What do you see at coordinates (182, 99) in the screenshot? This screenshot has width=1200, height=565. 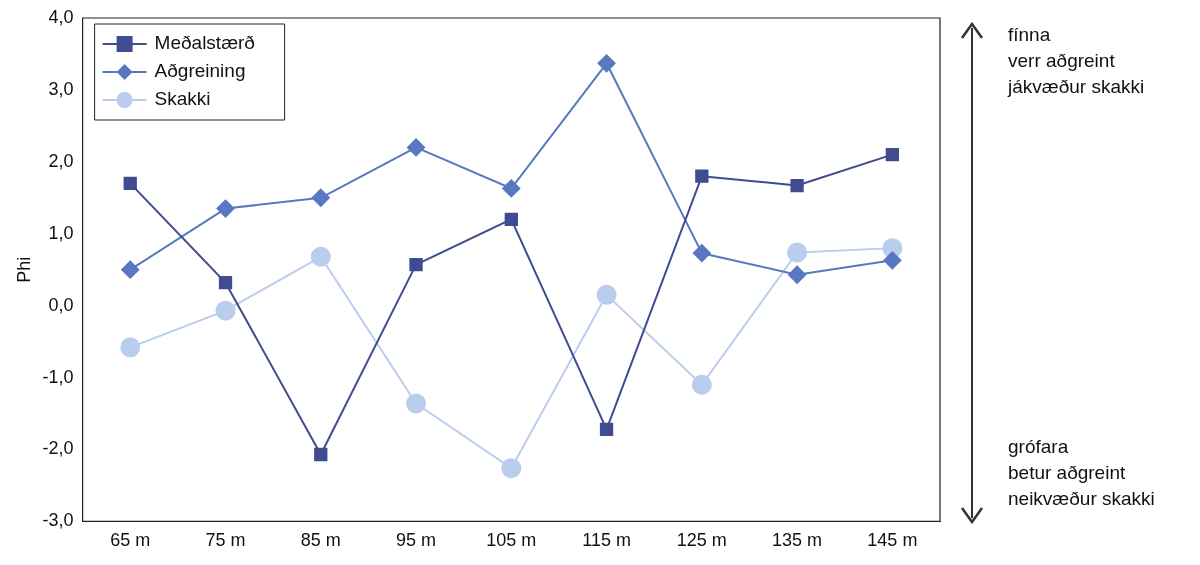 I see `legend-label: Skakki` at bounding box center [182, 99].